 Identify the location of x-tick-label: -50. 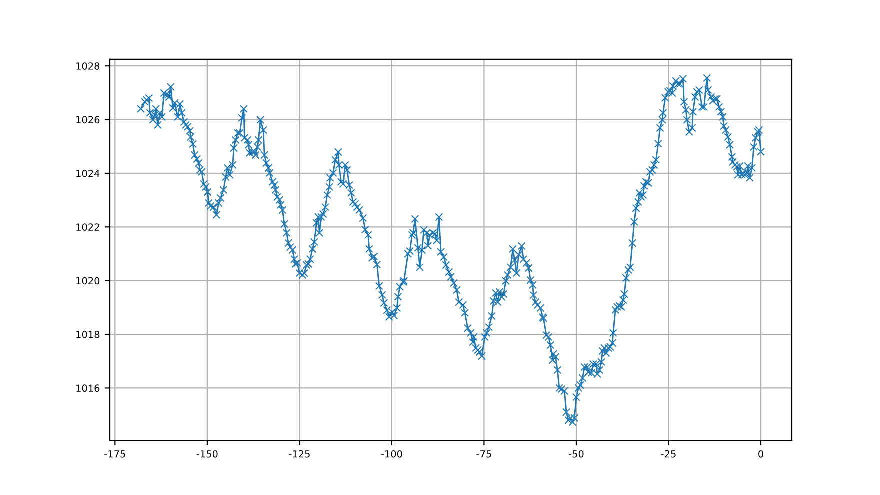
(576, 454).